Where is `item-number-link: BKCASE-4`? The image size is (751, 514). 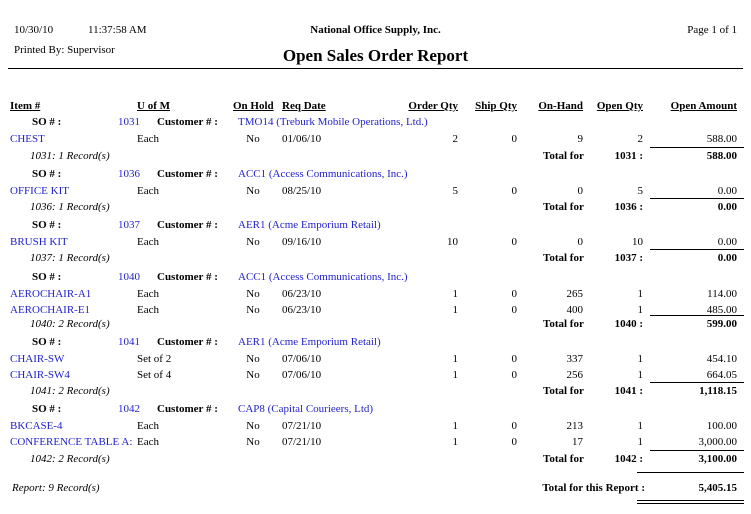
item-number-link: BKCASE-4 is located at coordinates (36, 426).